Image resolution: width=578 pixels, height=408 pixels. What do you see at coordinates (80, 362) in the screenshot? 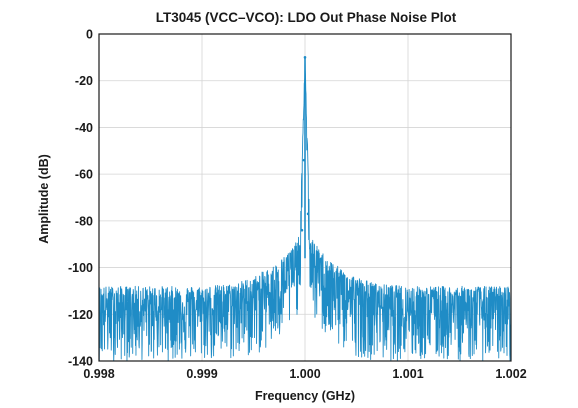
I see `y-tick-label-7: -140` at bounding box center [80, 362].